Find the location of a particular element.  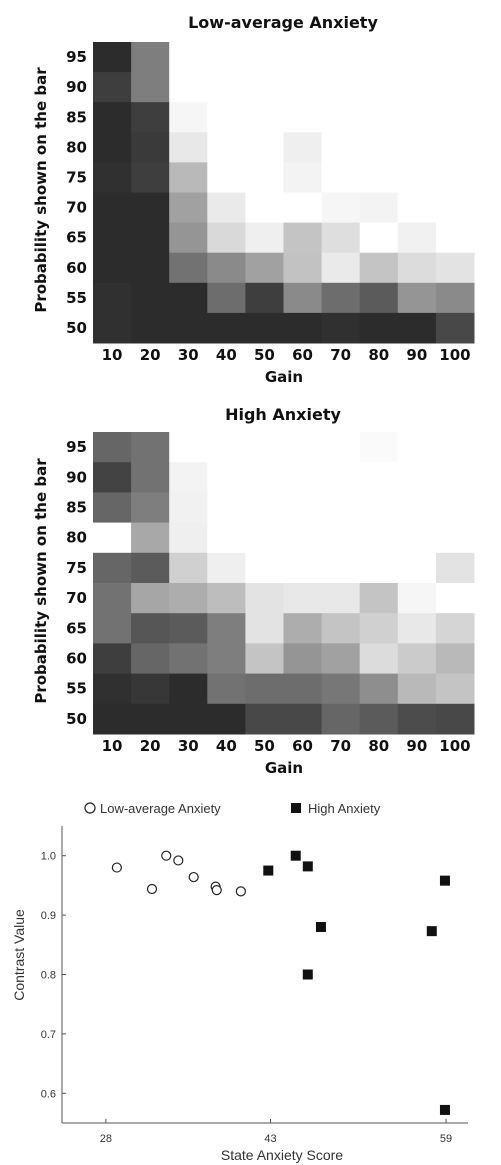

heatmap-cell-p70-g70 is located at coordinates (341, 598).